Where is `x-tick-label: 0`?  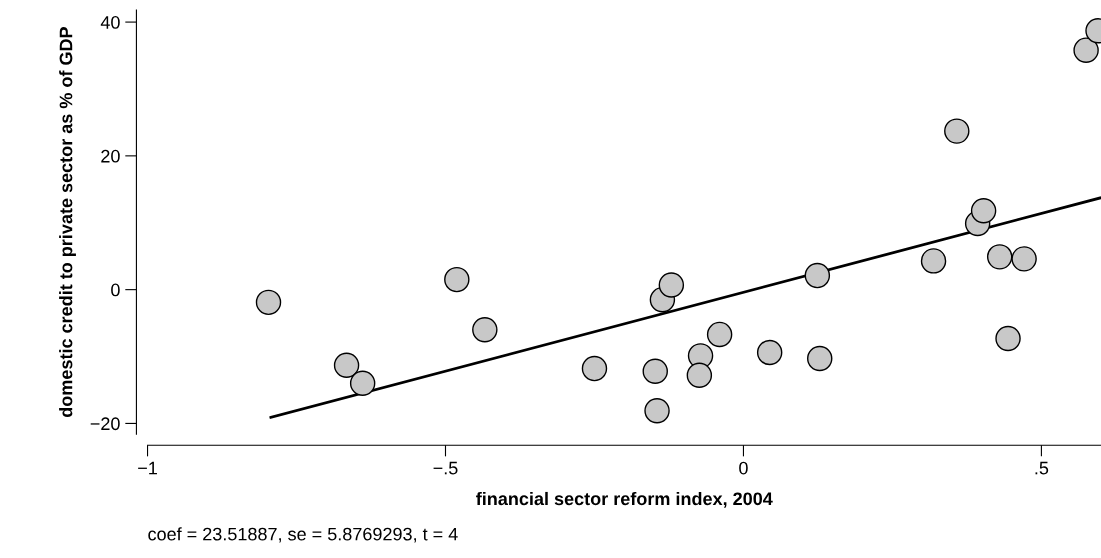
x-tick-label: 0 is located at coordinates (743, 468).